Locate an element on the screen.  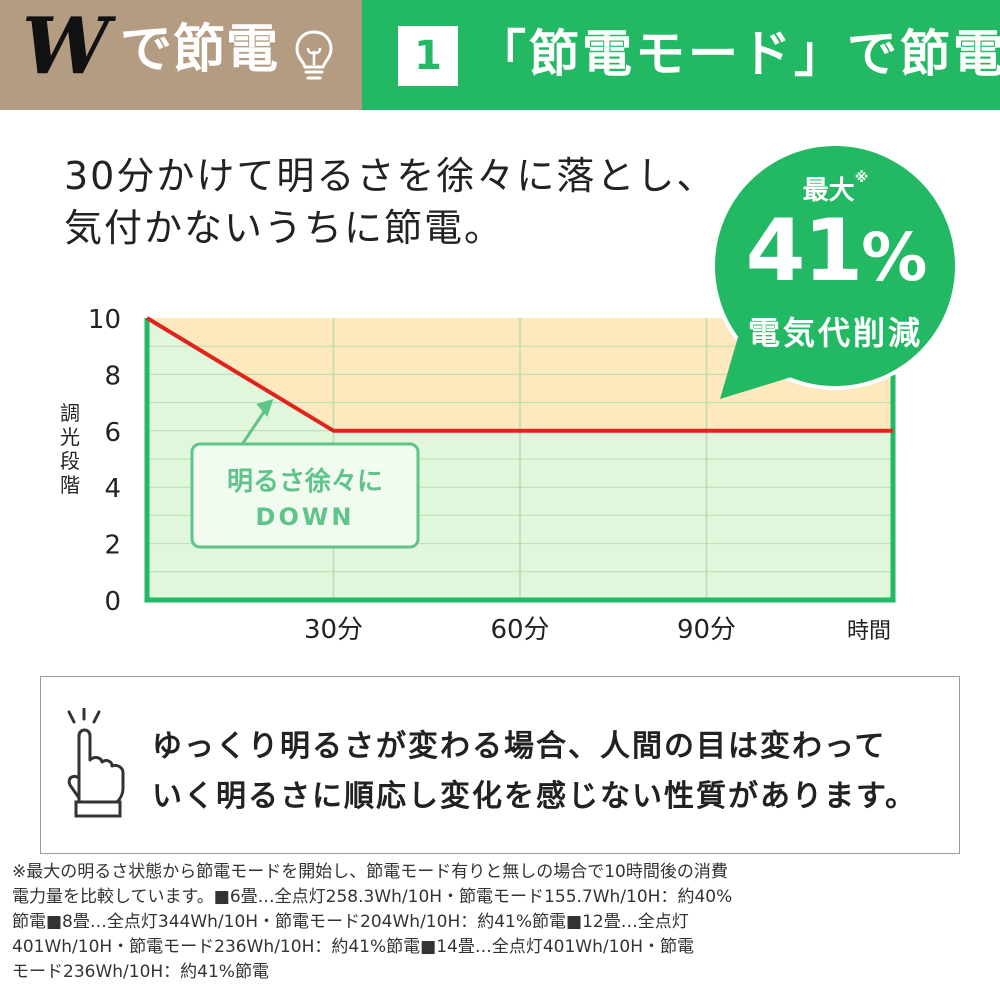
brand-banner is located at coordinates (181, 55).